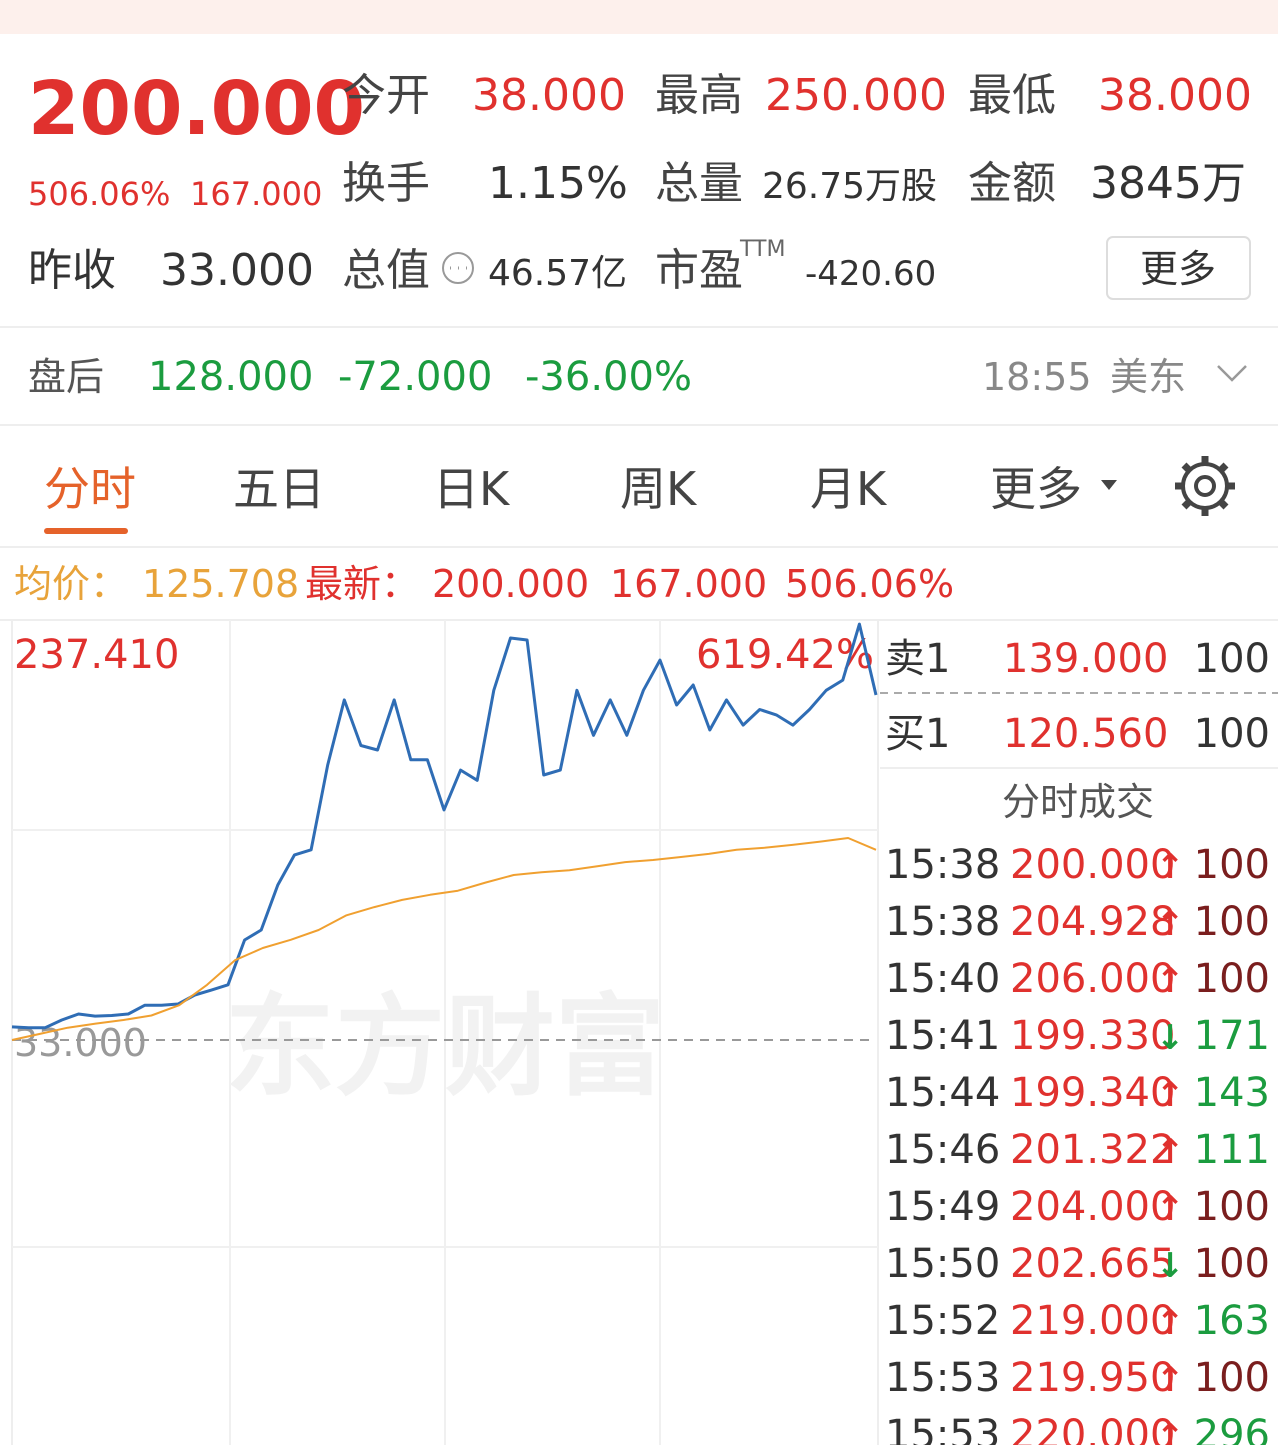 This screenshot has height=1445, width=1278. Describe the element at coordinates (1148, 377) in the screenshot. I see `after-hours-market: 美东` at that location.